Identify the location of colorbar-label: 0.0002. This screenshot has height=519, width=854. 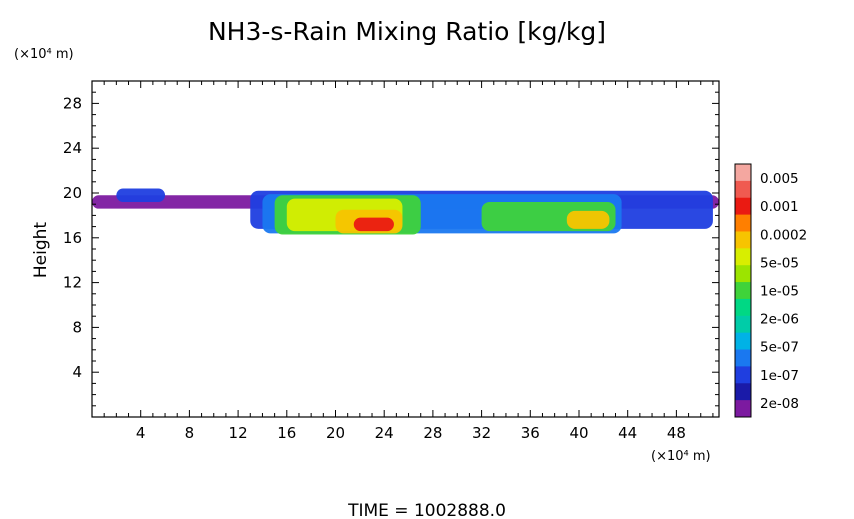
(783, 235).